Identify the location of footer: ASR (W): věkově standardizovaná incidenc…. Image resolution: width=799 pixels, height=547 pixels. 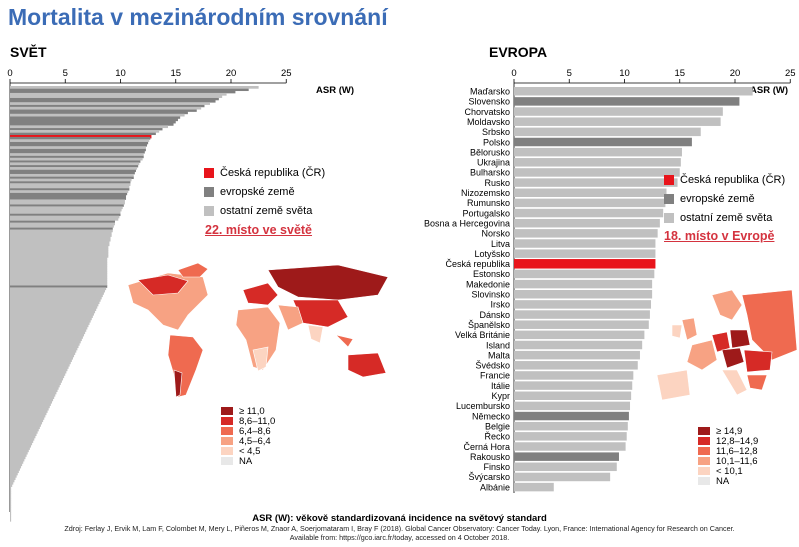
(399, 527).